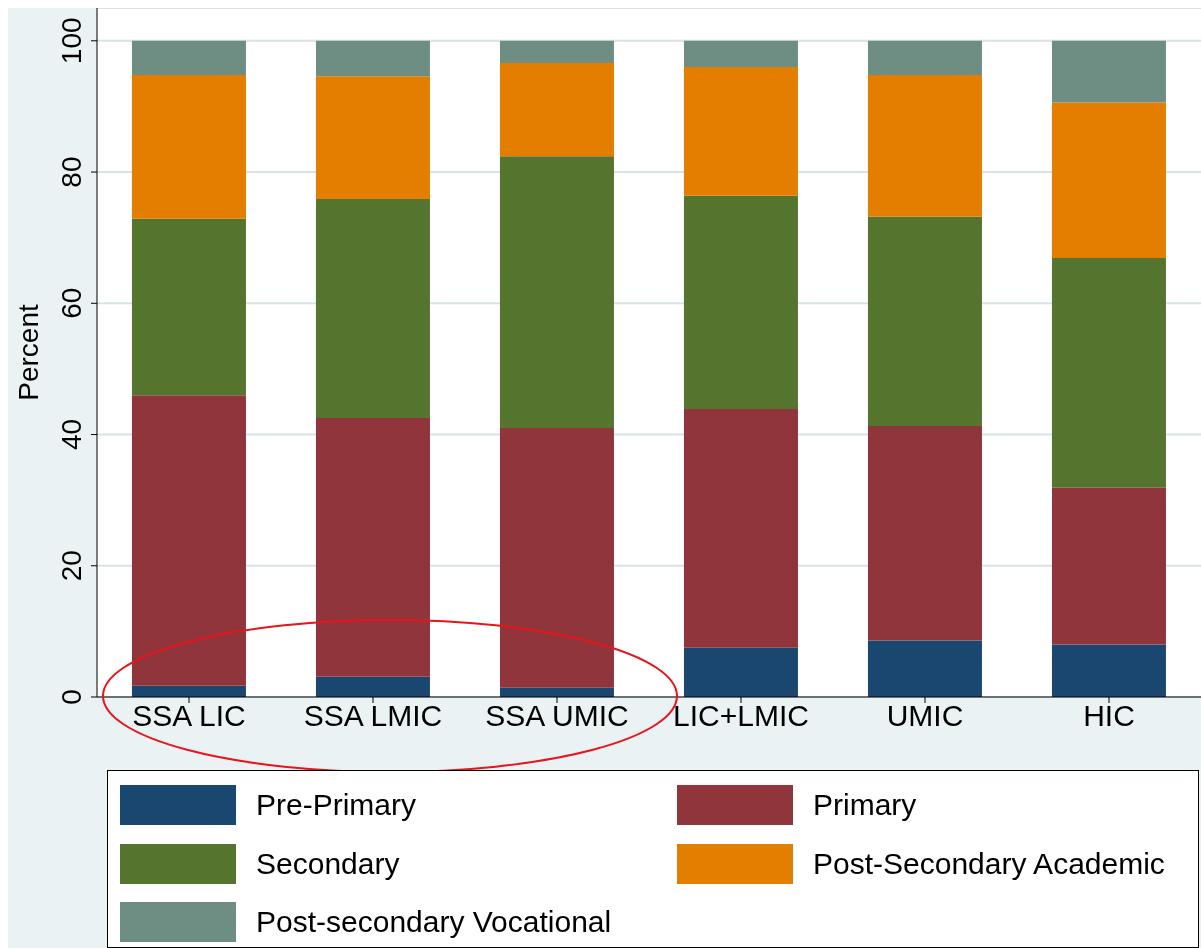  What do you see at coordinates (71, 697) in the screenshot?
I see `y-tick-label: 0` at bounding box center [71, 697].